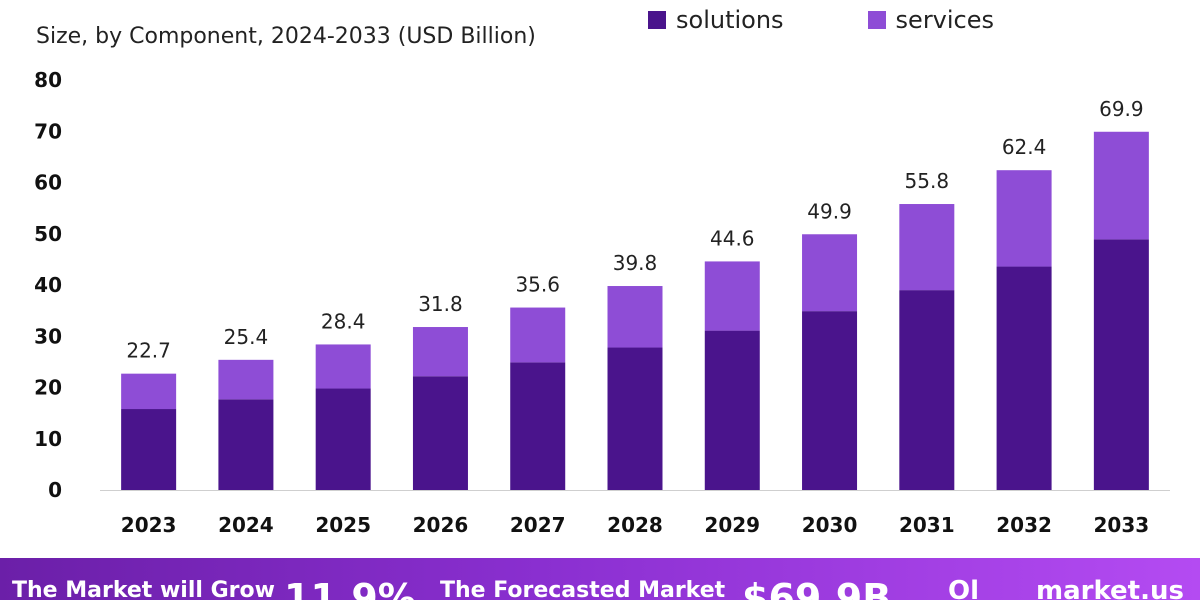 Image resolution: width=1200 pixels, height=600 pixels. What do you see at coordinates (1121, 185) in the screenshot?
I see `bar-services-2033` at bounding box center [1121, 185].